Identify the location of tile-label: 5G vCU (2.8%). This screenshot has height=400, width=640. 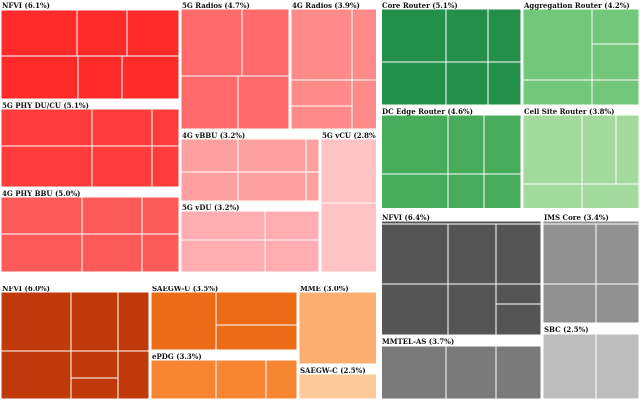
(350, 135).